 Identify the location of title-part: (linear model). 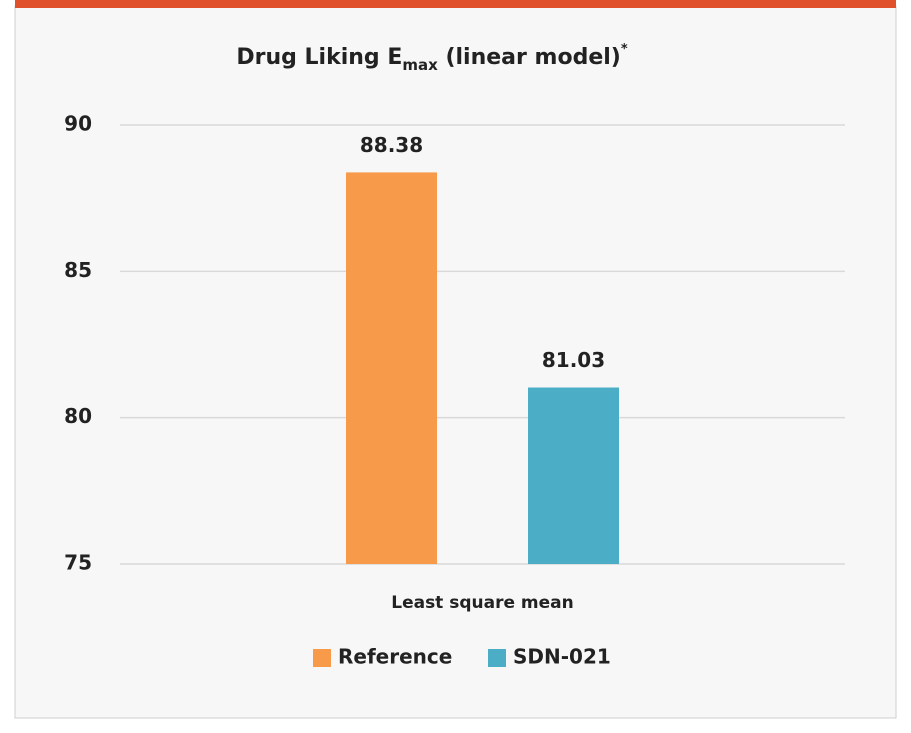
(529, 57).